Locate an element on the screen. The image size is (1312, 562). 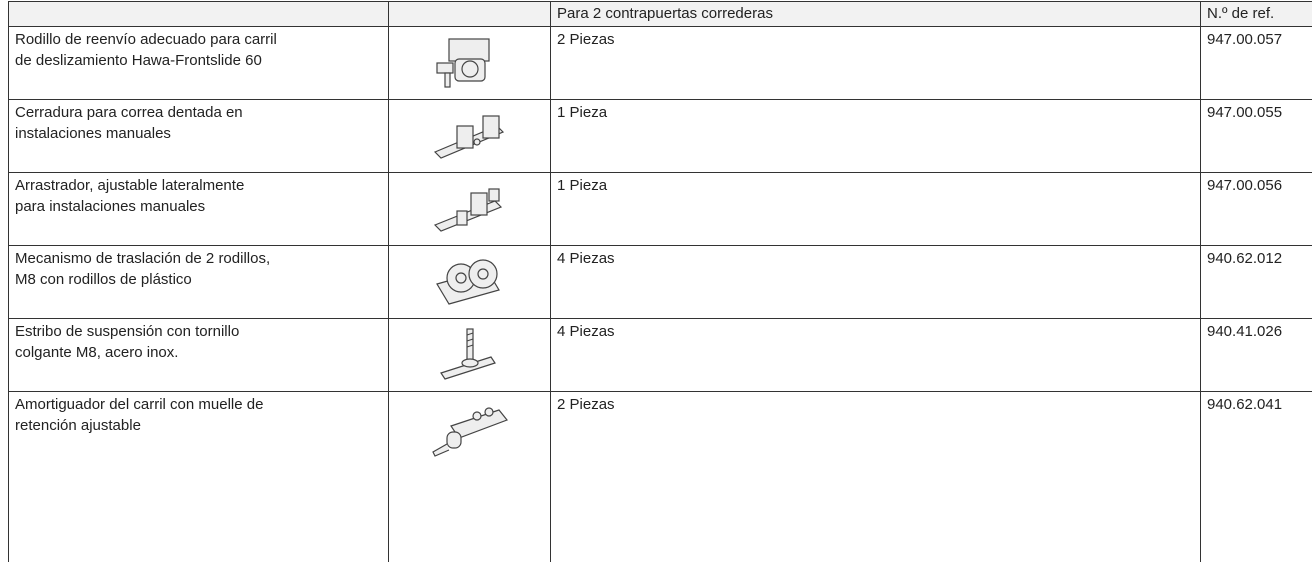
description-line: Cerradura para correa dentada en is located at coordinates (198, 112).